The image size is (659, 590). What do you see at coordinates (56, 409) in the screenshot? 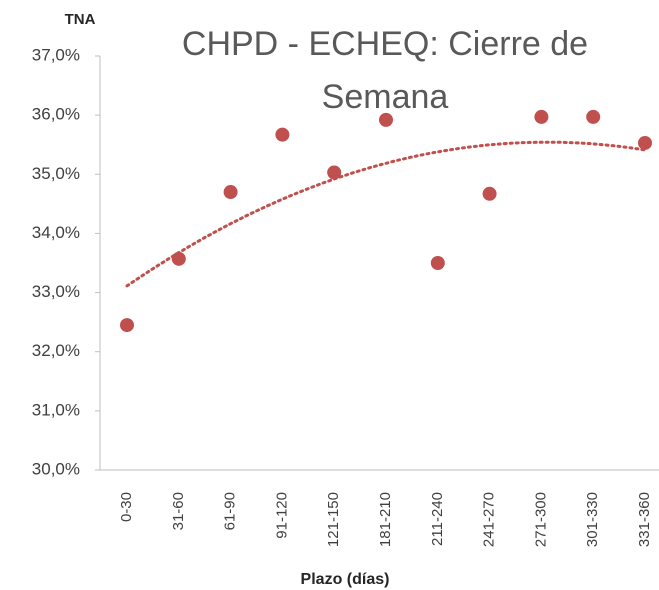
I see `y-tick-label: 31,0%` at bounding box center [56, 409].